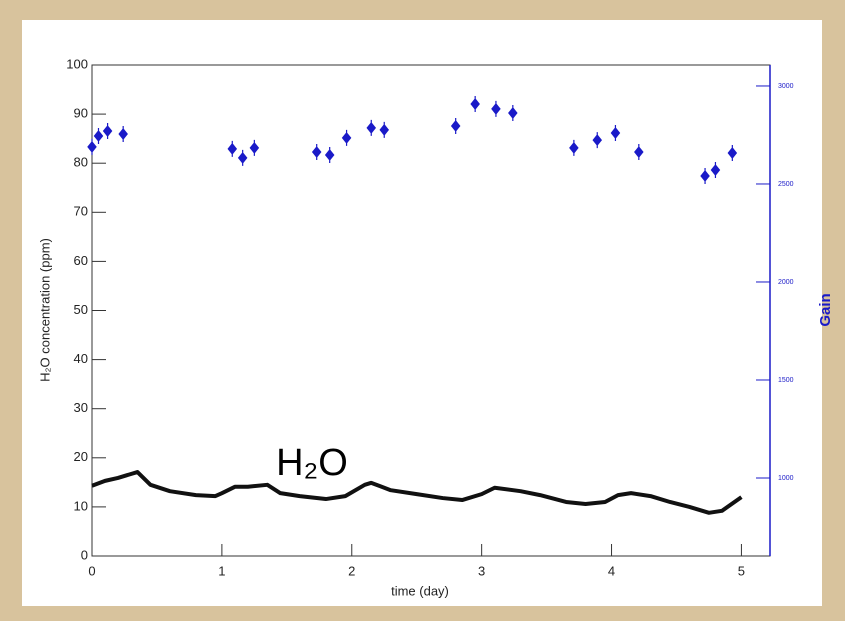 Image resolution: width=845 pixels, height=621 pixels. I want to click on y2-tick-label: 2500, so click(786, 184).